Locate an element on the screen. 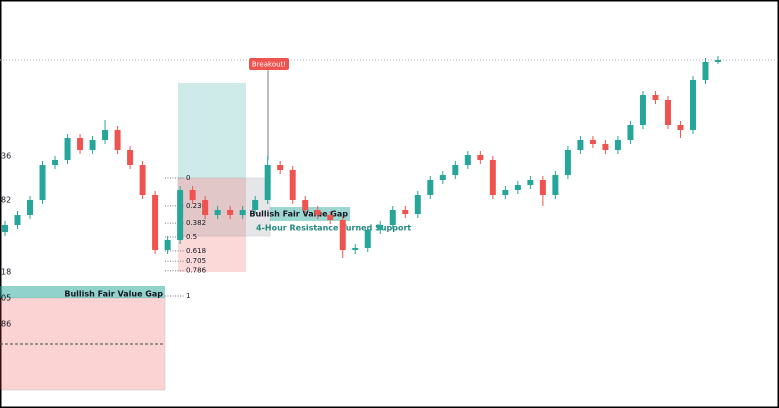 Image resolution: width=779 pixels, height=408 pixels. breakout-label: Breakout! is located at coordinates (269, 65).